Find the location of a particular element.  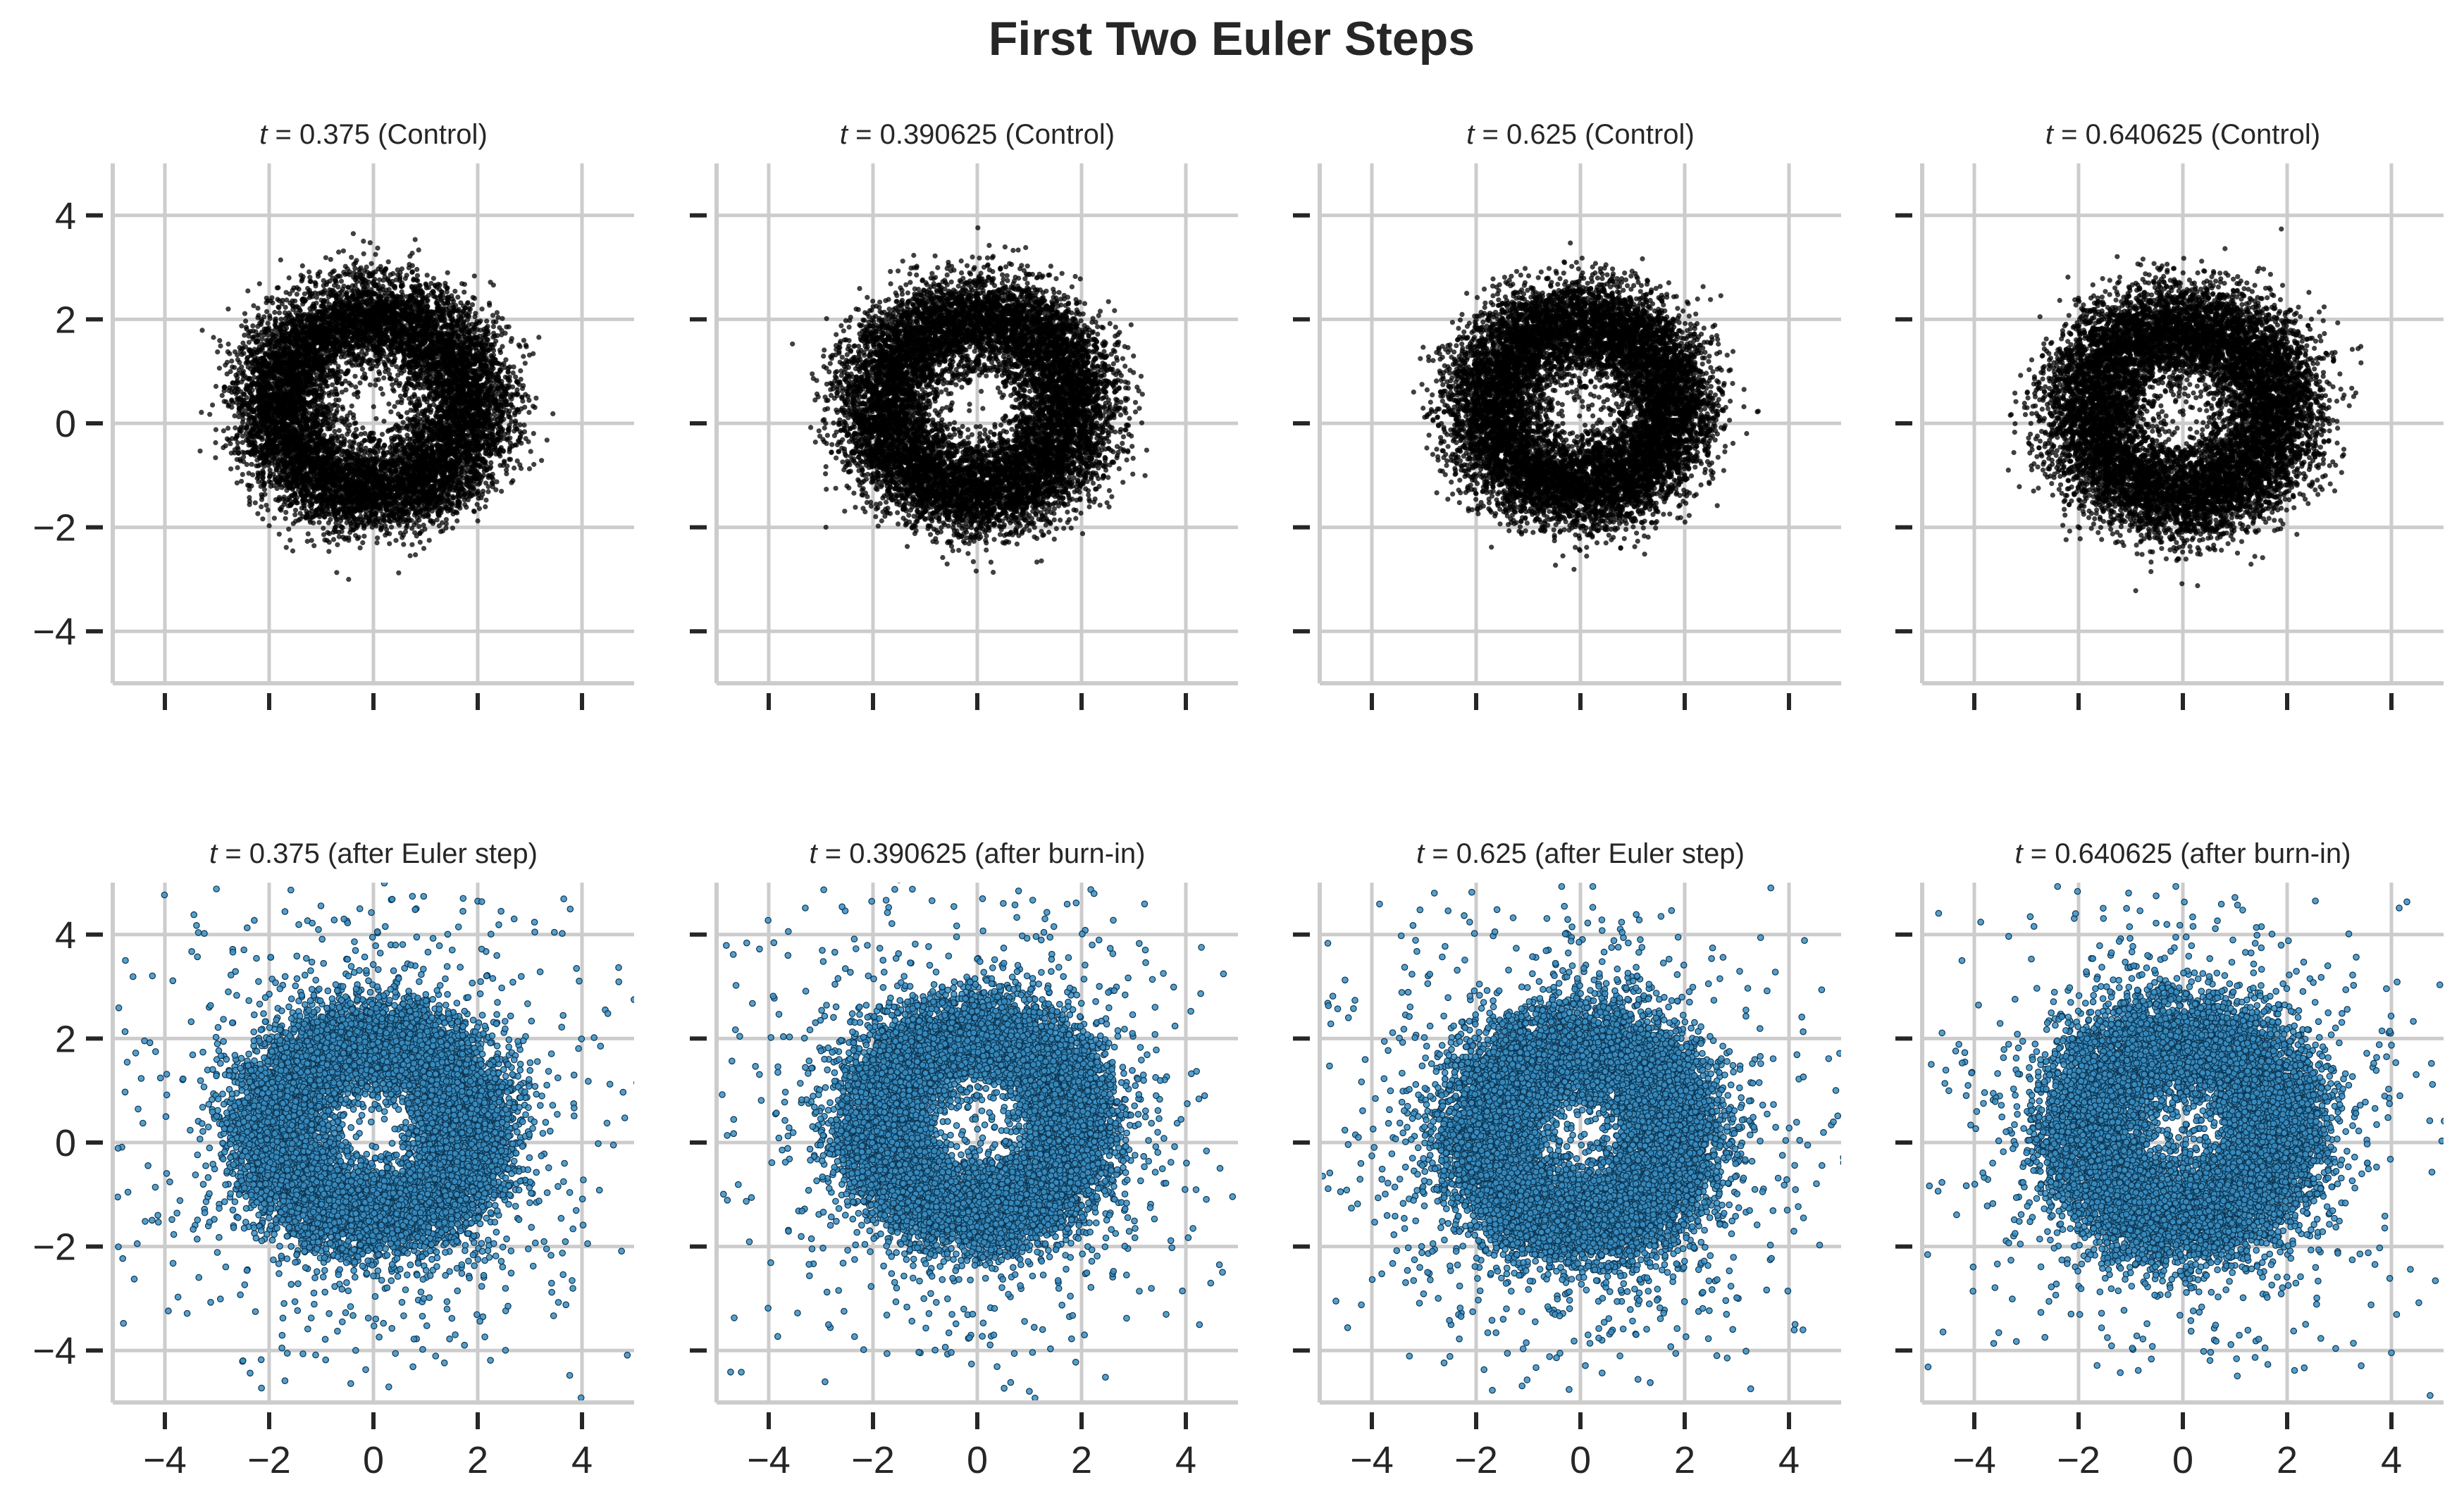

scatter-points is located at coordinates (376, 406).